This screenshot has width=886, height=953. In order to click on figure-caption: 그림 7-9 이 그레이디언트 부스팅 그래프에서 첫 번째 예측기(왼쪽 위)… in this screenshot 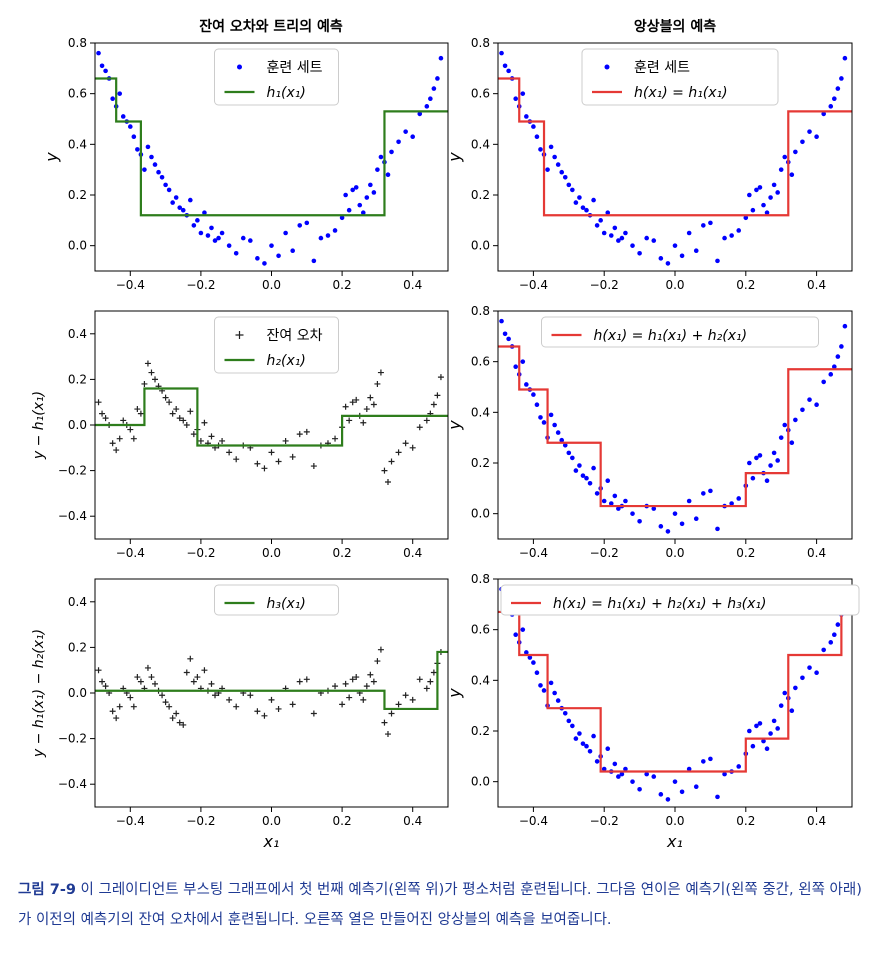, I will do `click(443, 905)`.